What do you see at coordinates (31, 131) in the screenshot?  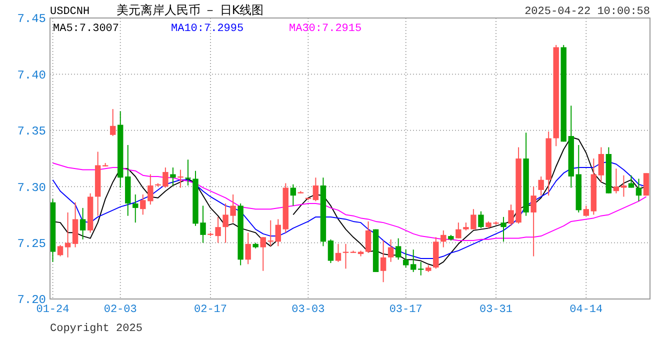 I see `y-tick-label: 7.35` at bounding box center [31, 131].